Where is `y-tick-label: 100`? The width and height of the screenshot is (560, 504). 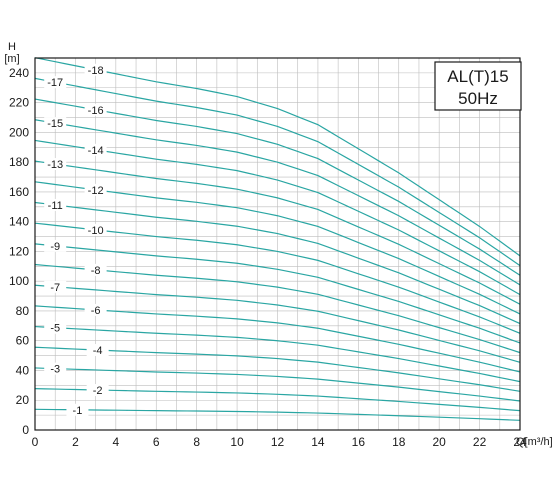 y-tick-label: 100 is located at coordinates (19, 281).